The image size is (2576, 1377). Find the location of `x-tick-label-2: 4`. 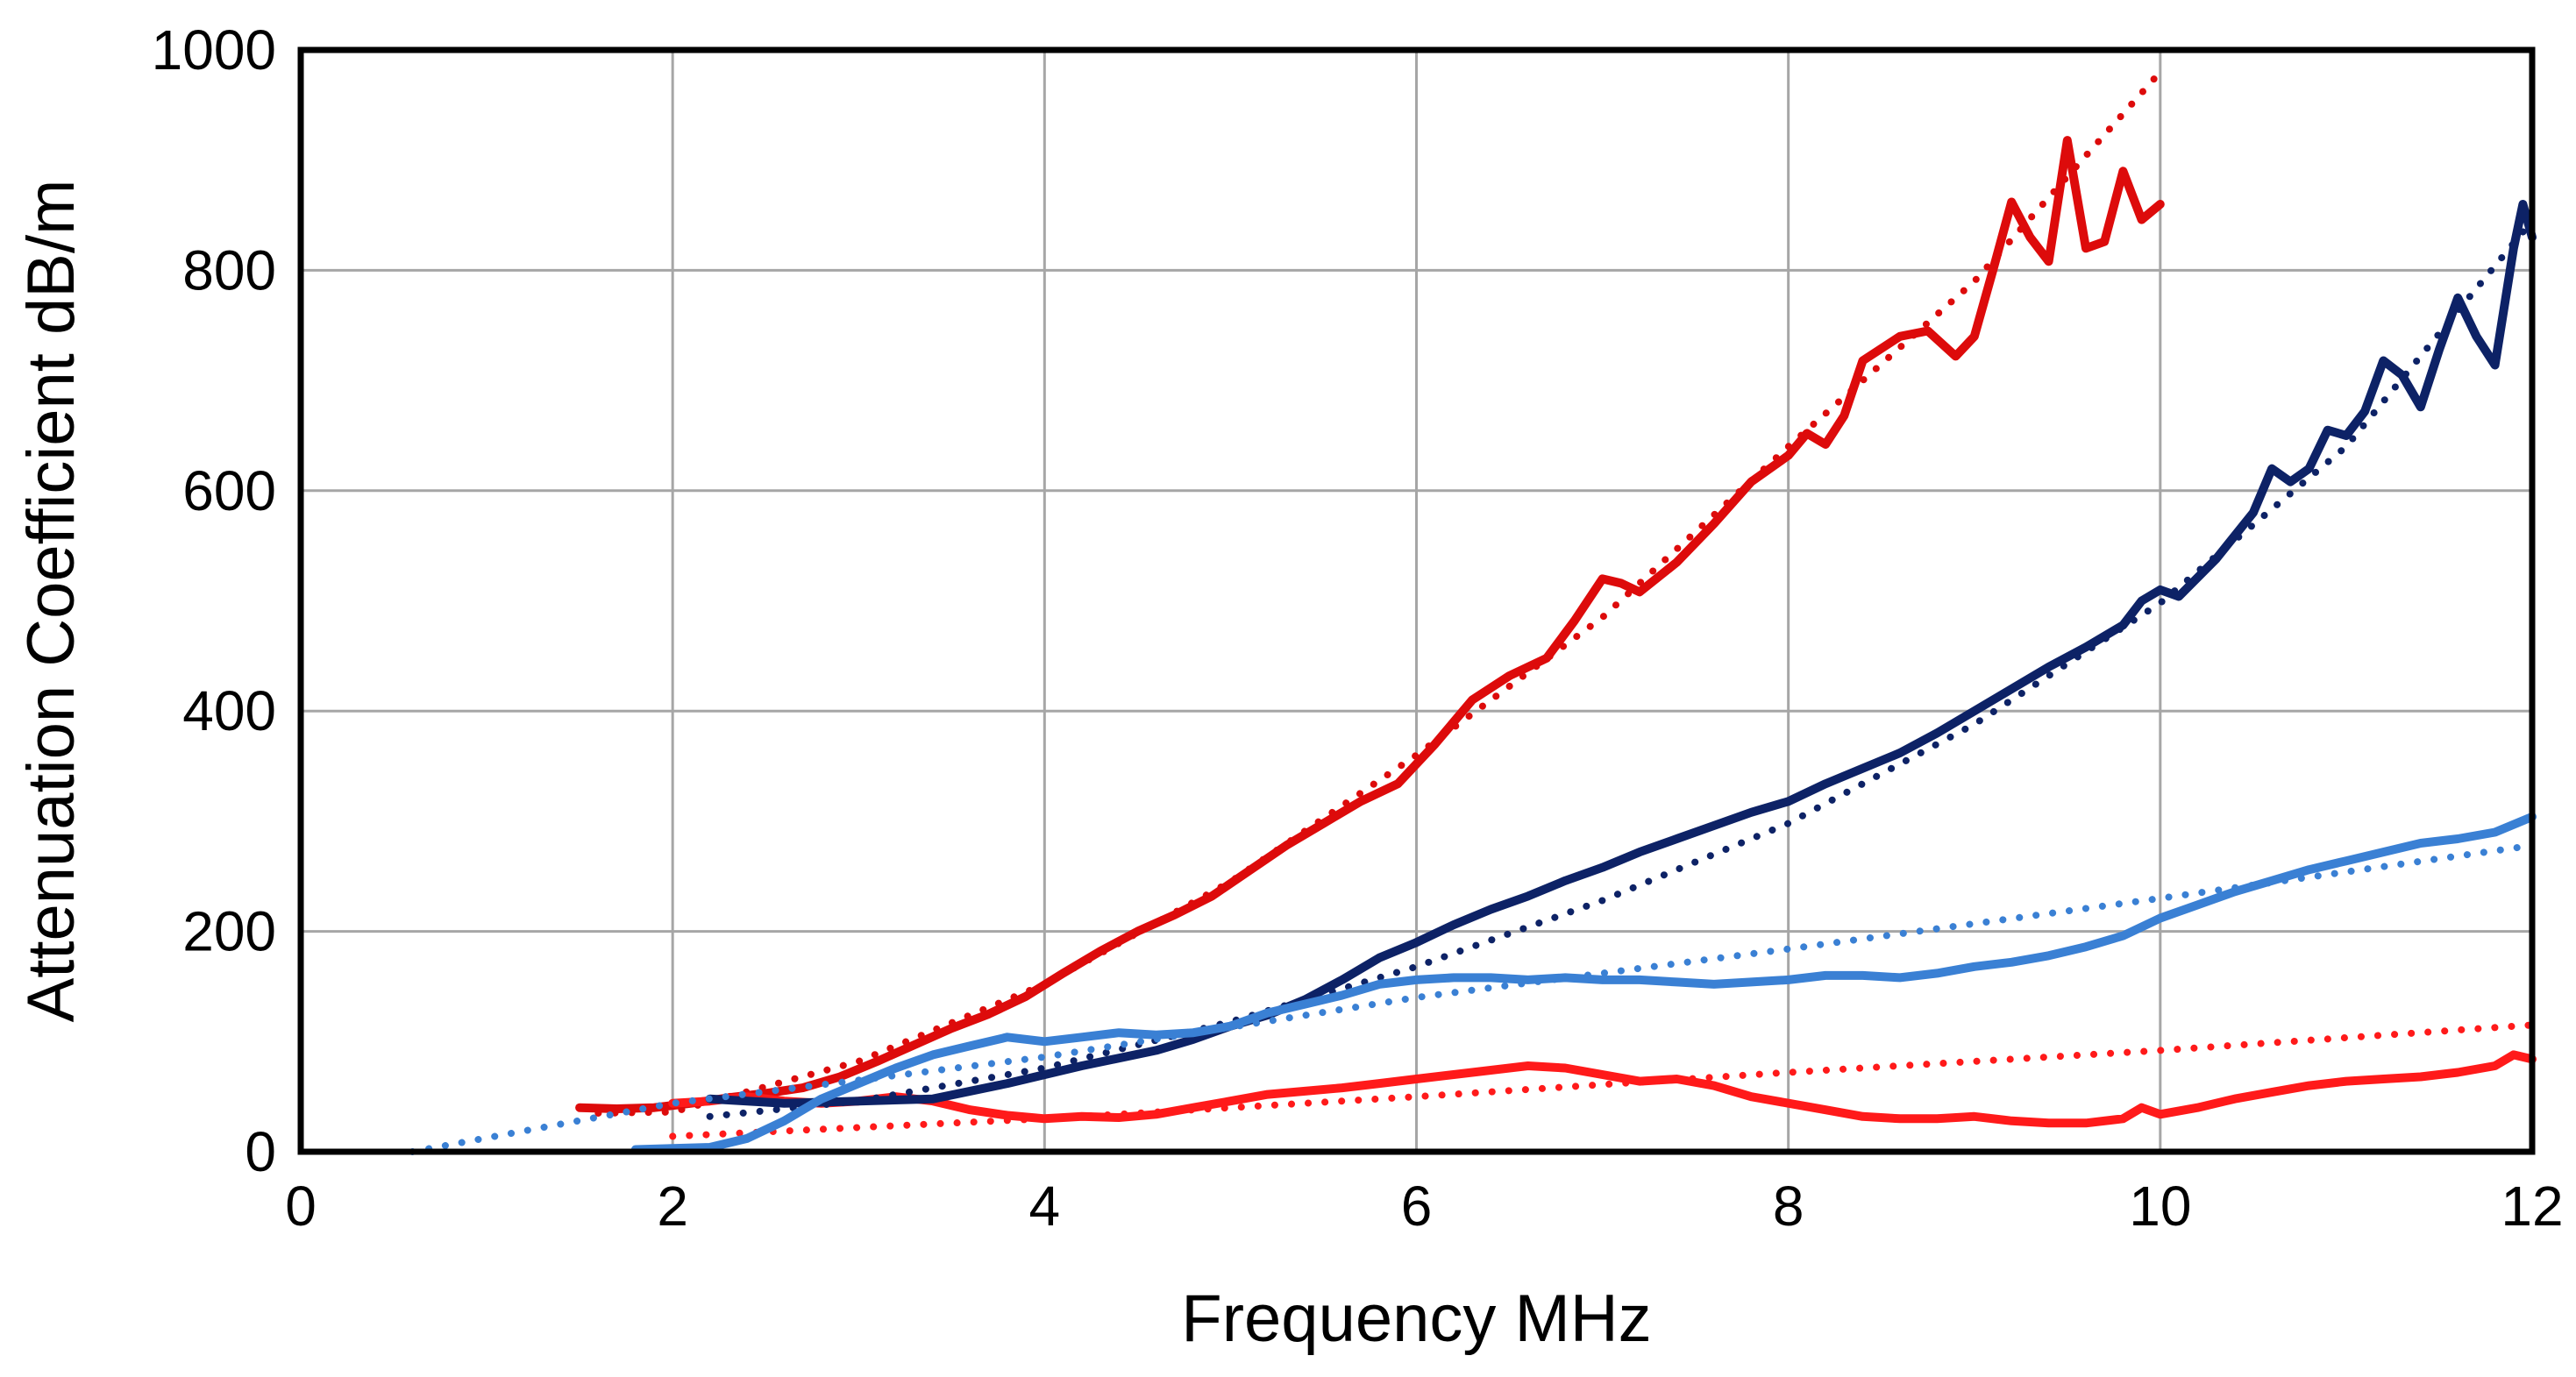

x-tick-label-2: 4 is located at coordinates (1045, 1206).